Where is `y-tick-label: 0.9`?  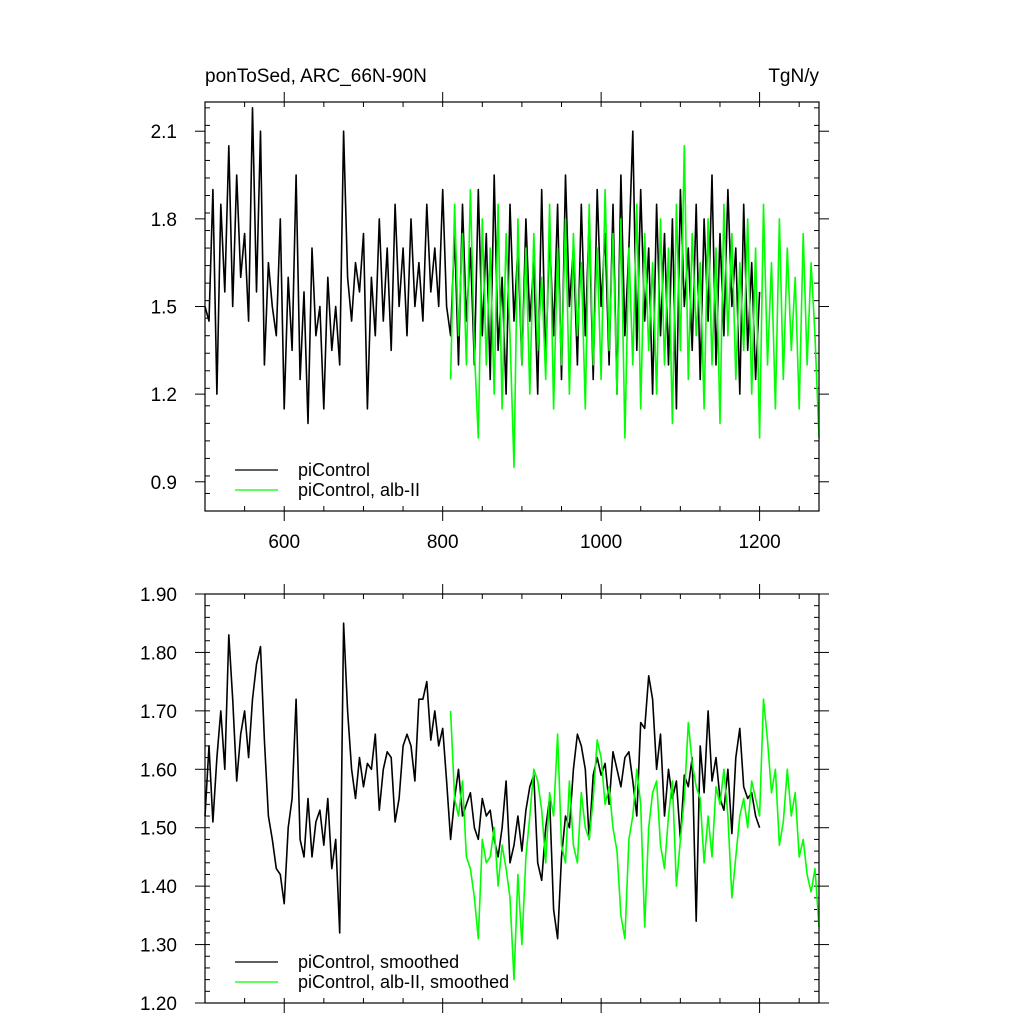 y-tick-label: 0.9 is located at coordinates (164, 483).